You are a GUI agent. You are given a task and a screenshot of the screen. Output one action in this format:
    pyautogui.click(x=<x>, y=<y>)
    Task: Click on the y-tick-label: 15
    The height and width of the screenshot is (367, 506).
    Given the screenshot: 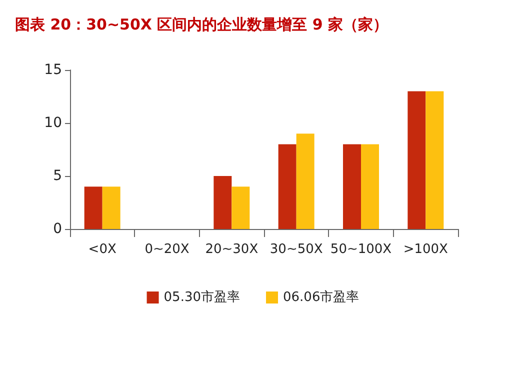 What is the action you would take?
    pyautogui.click(x=53, y=70)
    